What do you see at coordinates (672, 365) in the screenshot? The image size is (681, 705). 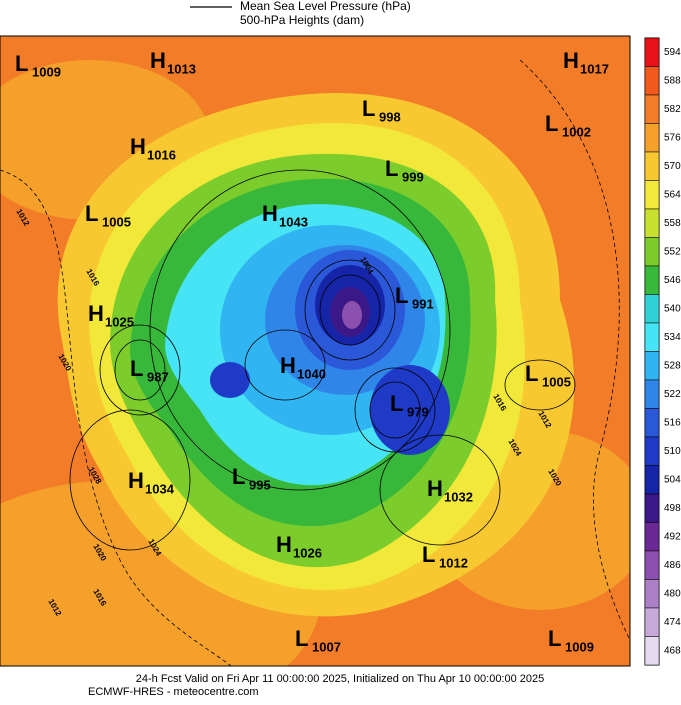 I see `colorbar-label: 528` at bounding box center [672, 365].